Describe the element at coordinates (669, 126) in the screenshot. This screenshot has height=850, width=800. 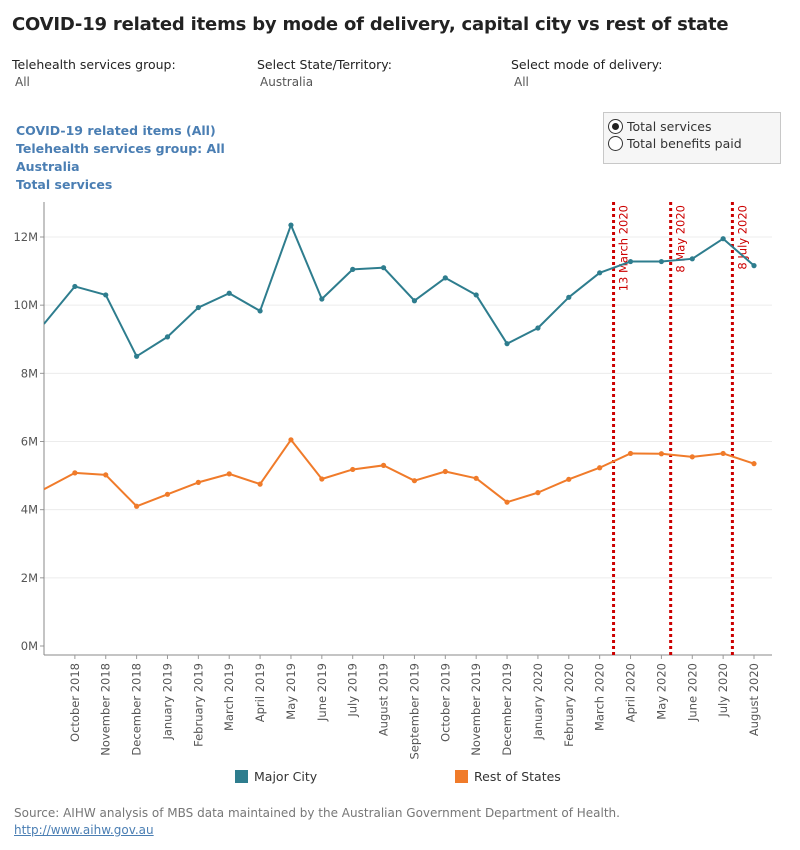
I see `radio-label: Total services` at that location.